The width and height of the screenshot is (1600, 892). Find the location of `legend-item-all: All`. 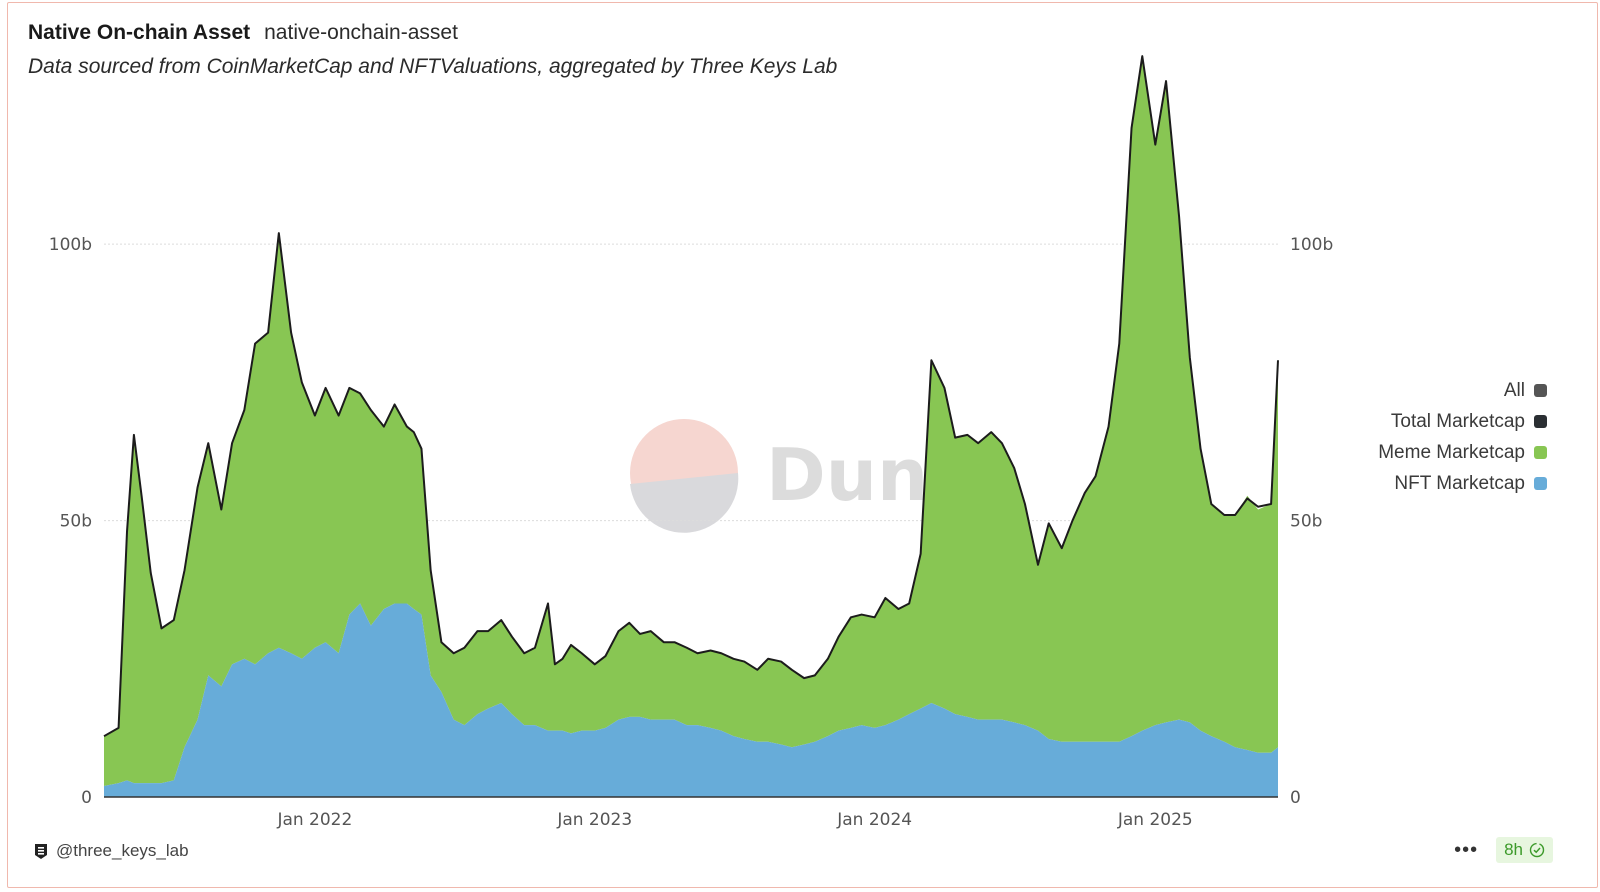

legend-item-all: All is located at coordinates (1462, 390).